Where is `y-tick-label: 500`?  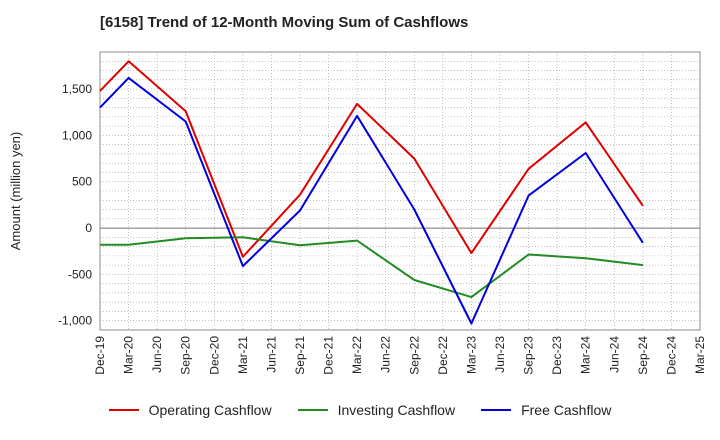 y-tick-label: 500 is located at coordinates (82, 182).